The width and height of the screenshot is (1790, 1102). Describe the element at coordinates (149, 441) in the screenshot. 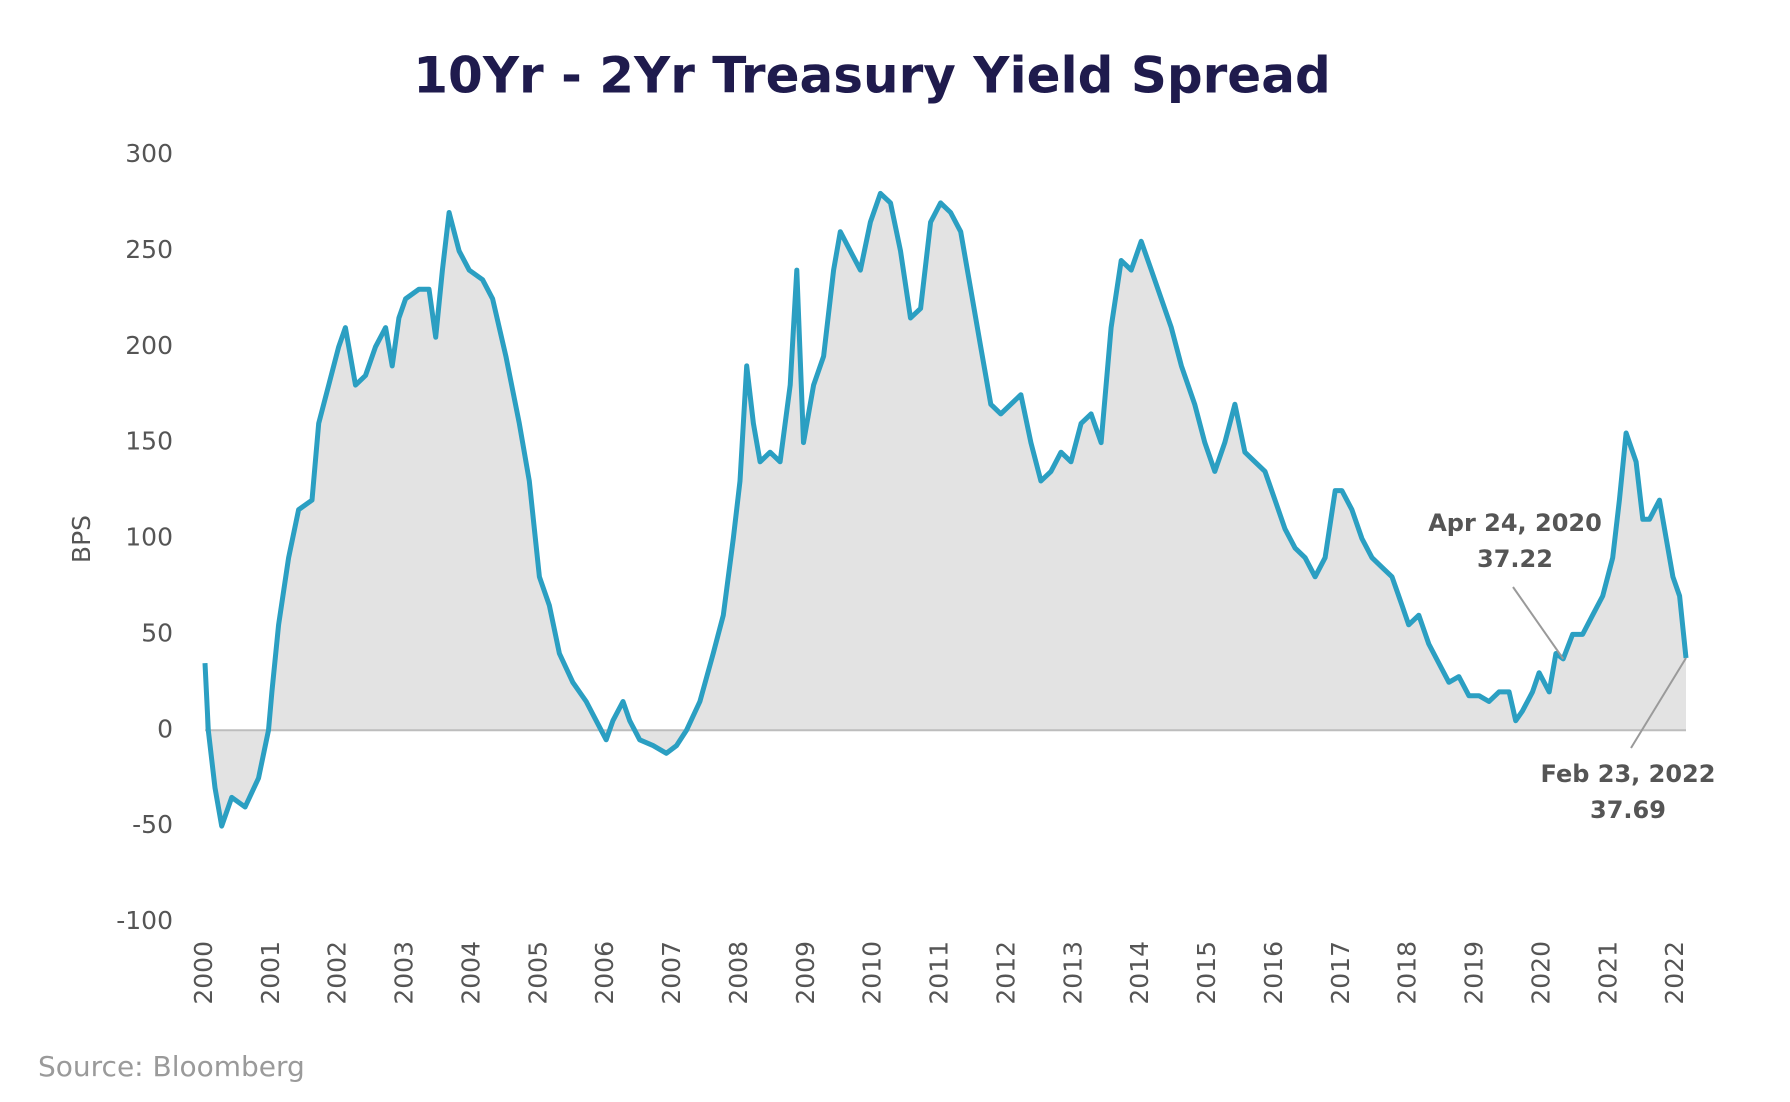

I see `y-tick-label: 150` at that location.